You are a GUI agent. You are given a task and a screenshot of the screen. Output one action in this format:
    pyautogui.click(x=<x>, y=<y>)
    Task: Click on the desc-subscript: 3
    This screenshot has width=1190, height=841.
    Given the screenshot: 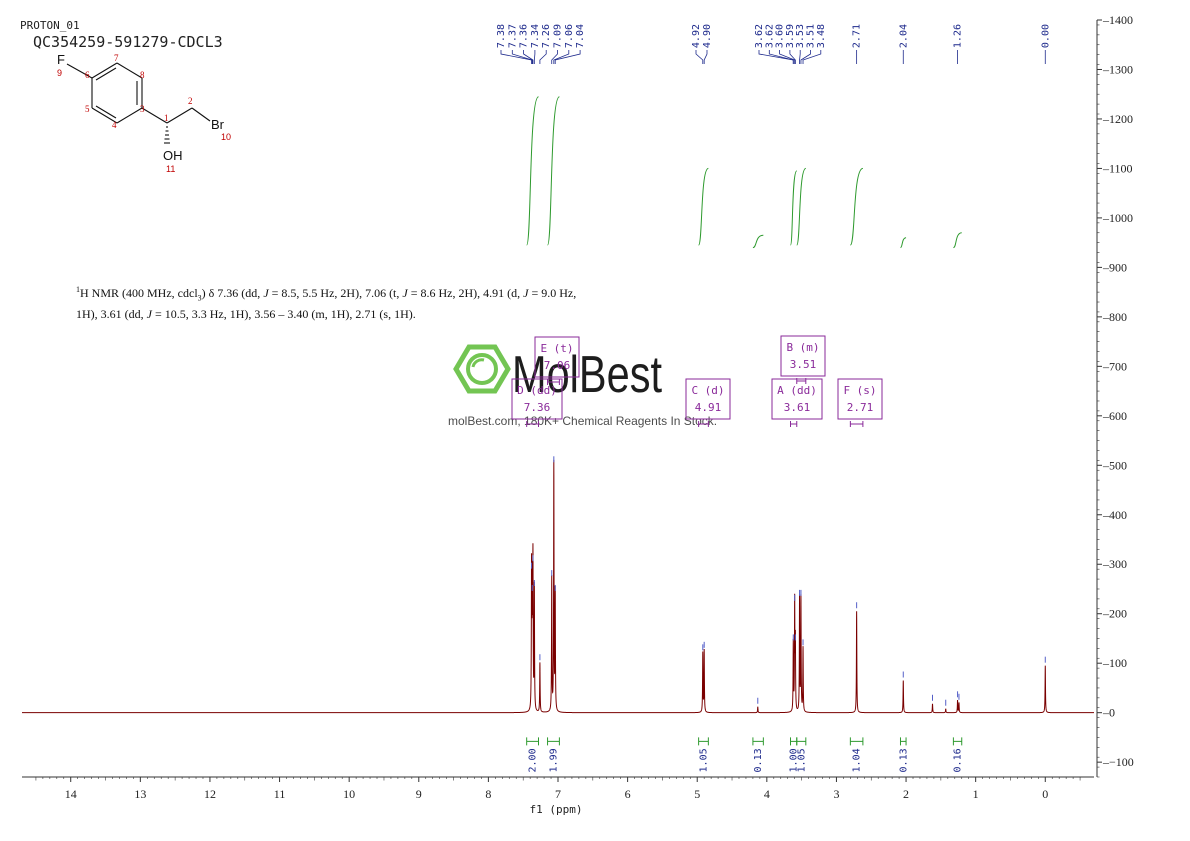 What is the action you would take?
    pyautogui.click(x=199, y=298)
    